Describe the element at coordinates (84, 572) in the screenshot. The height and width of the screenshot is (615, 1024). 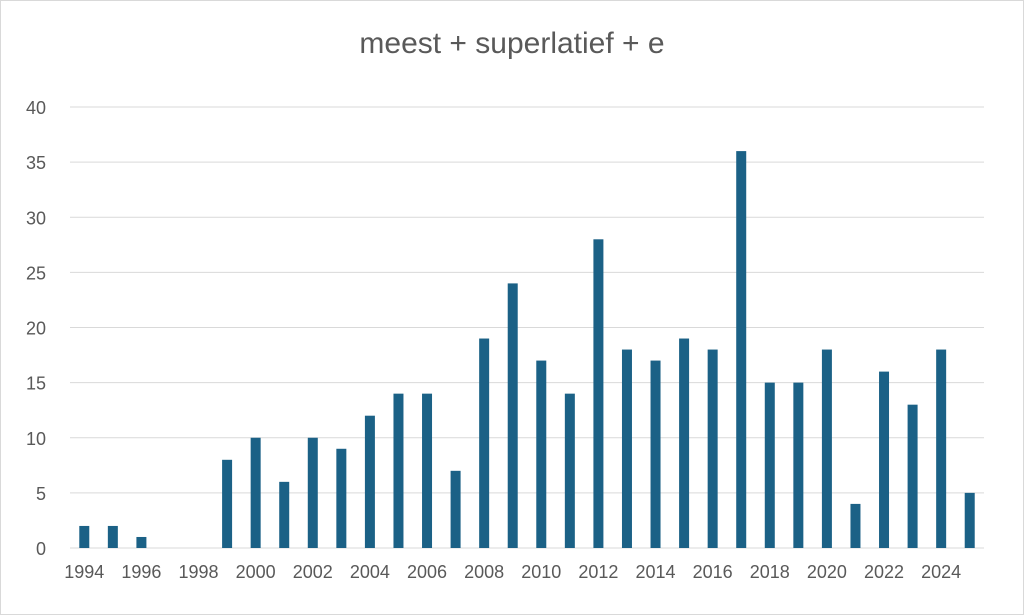
I see `x-tick-label: 1994` at that location.